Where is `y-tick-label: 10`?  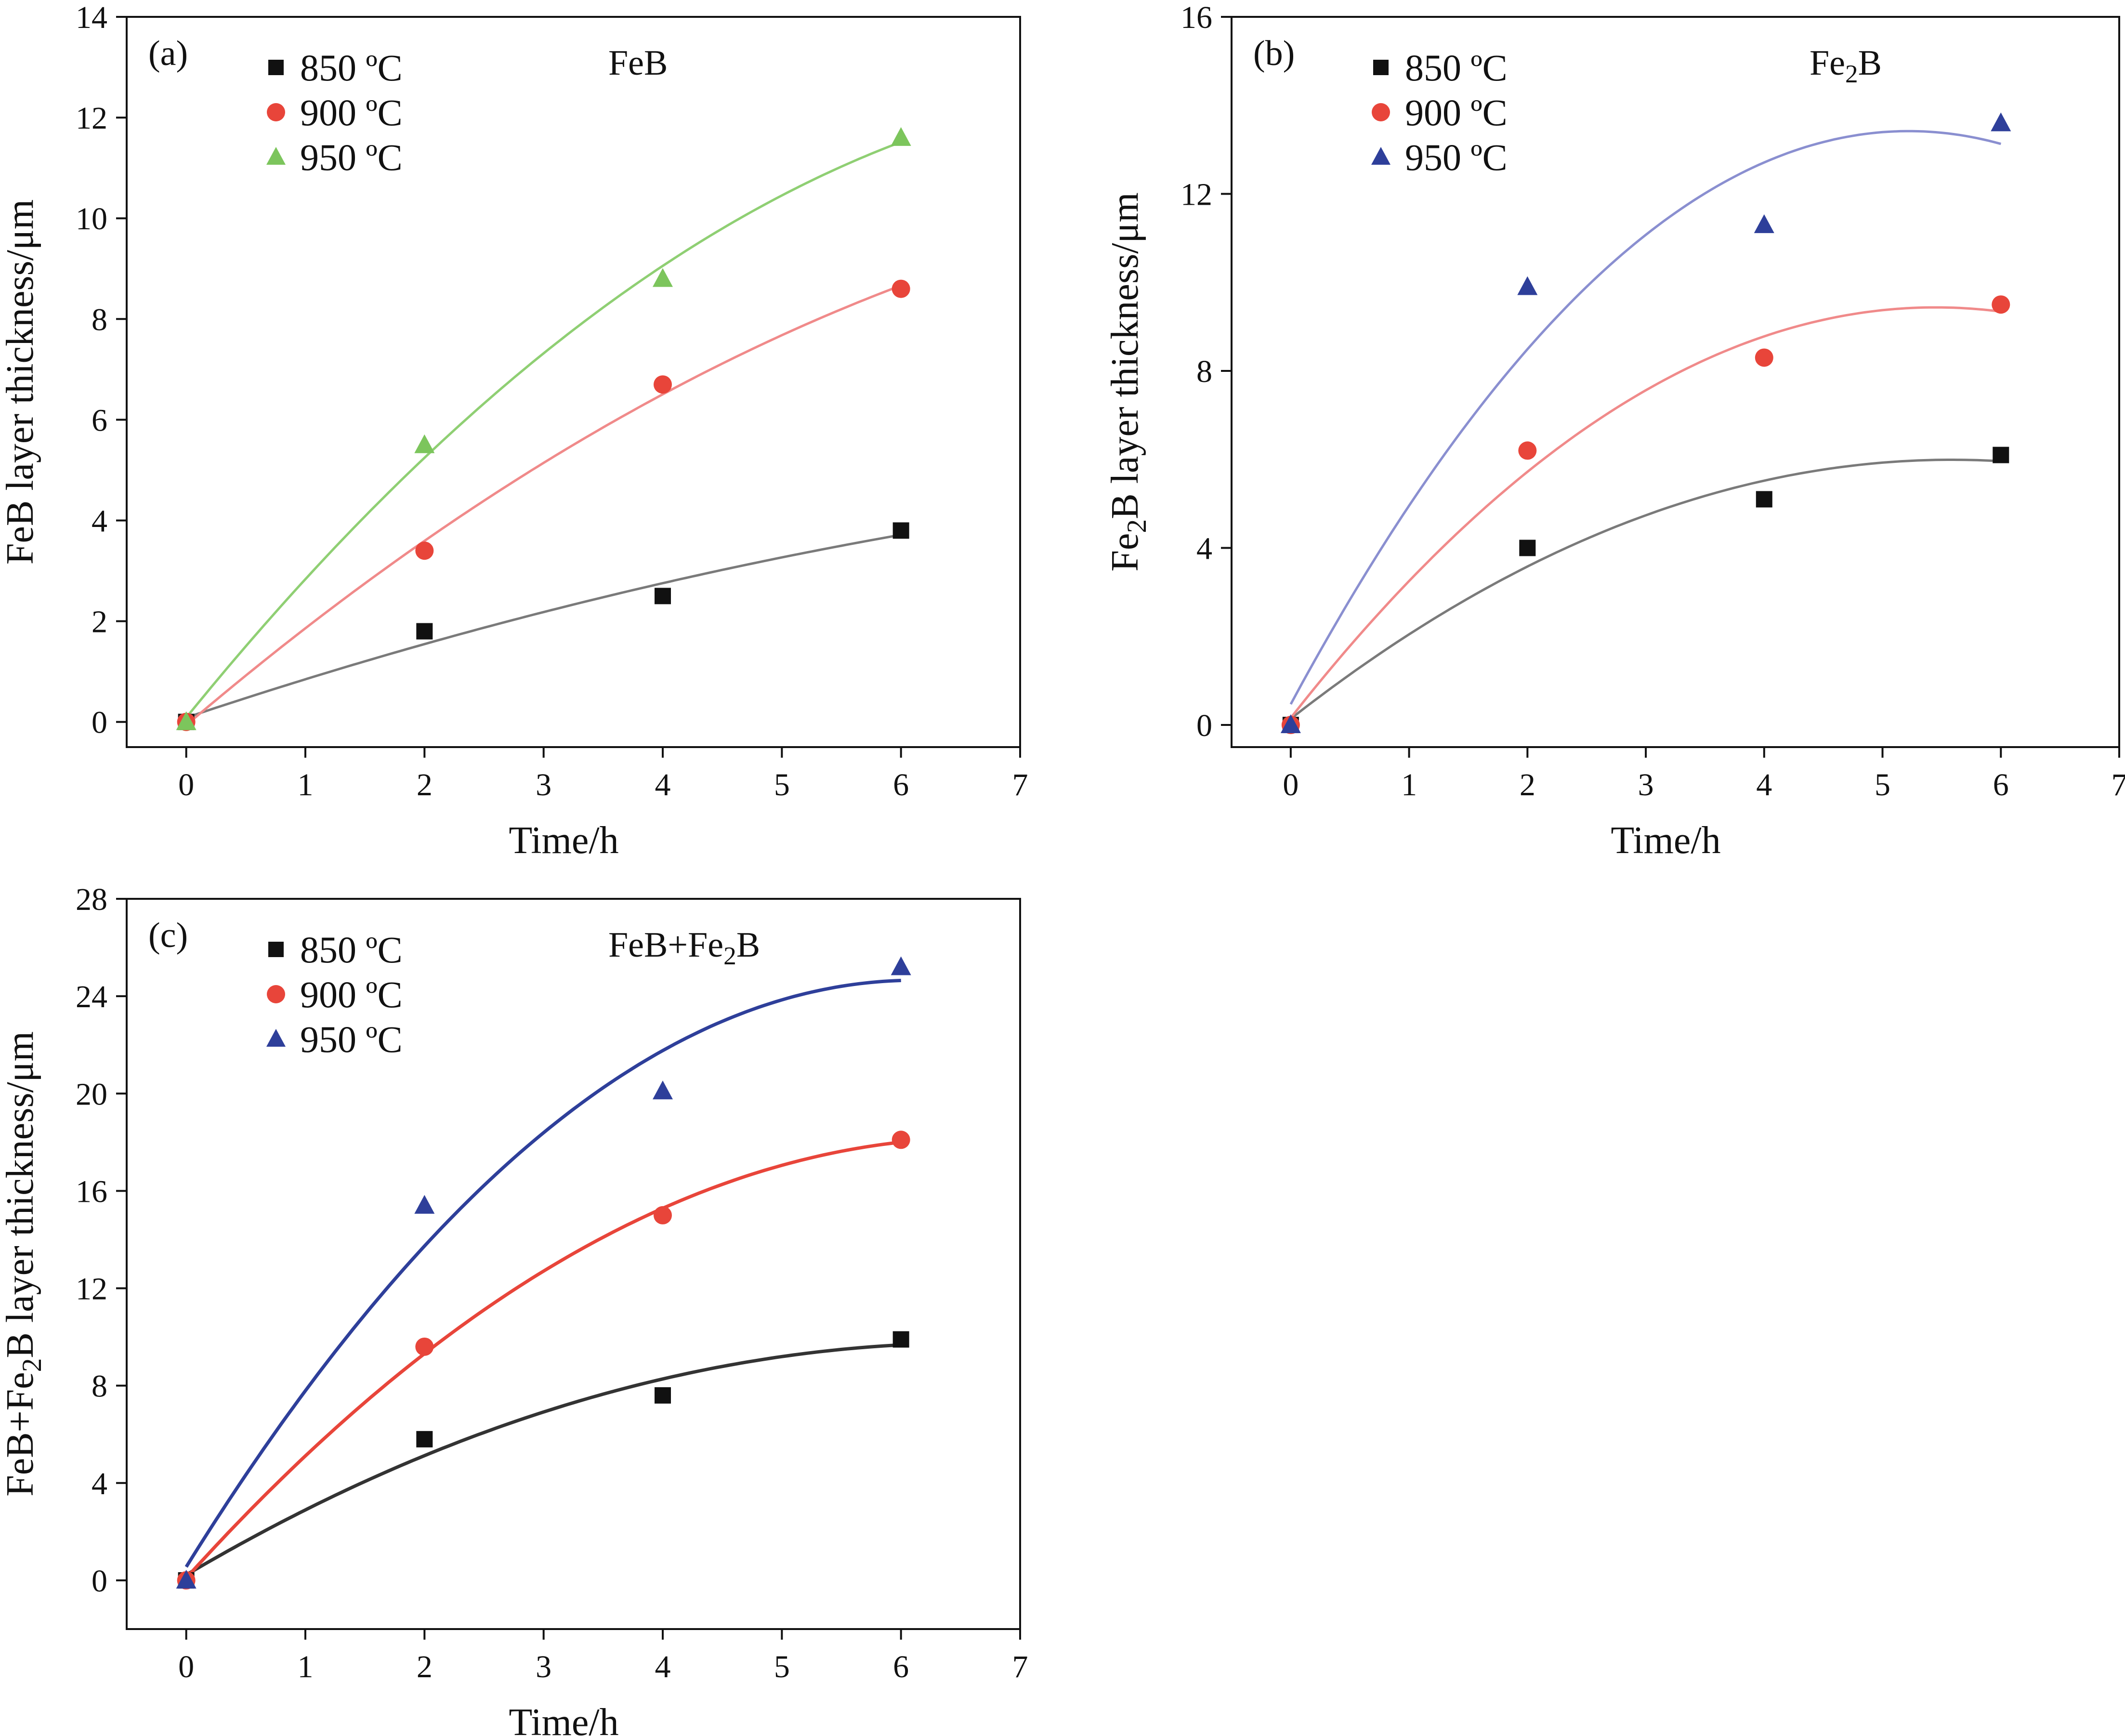
y-tick-label: 10 is located at coordinates (91, 219).